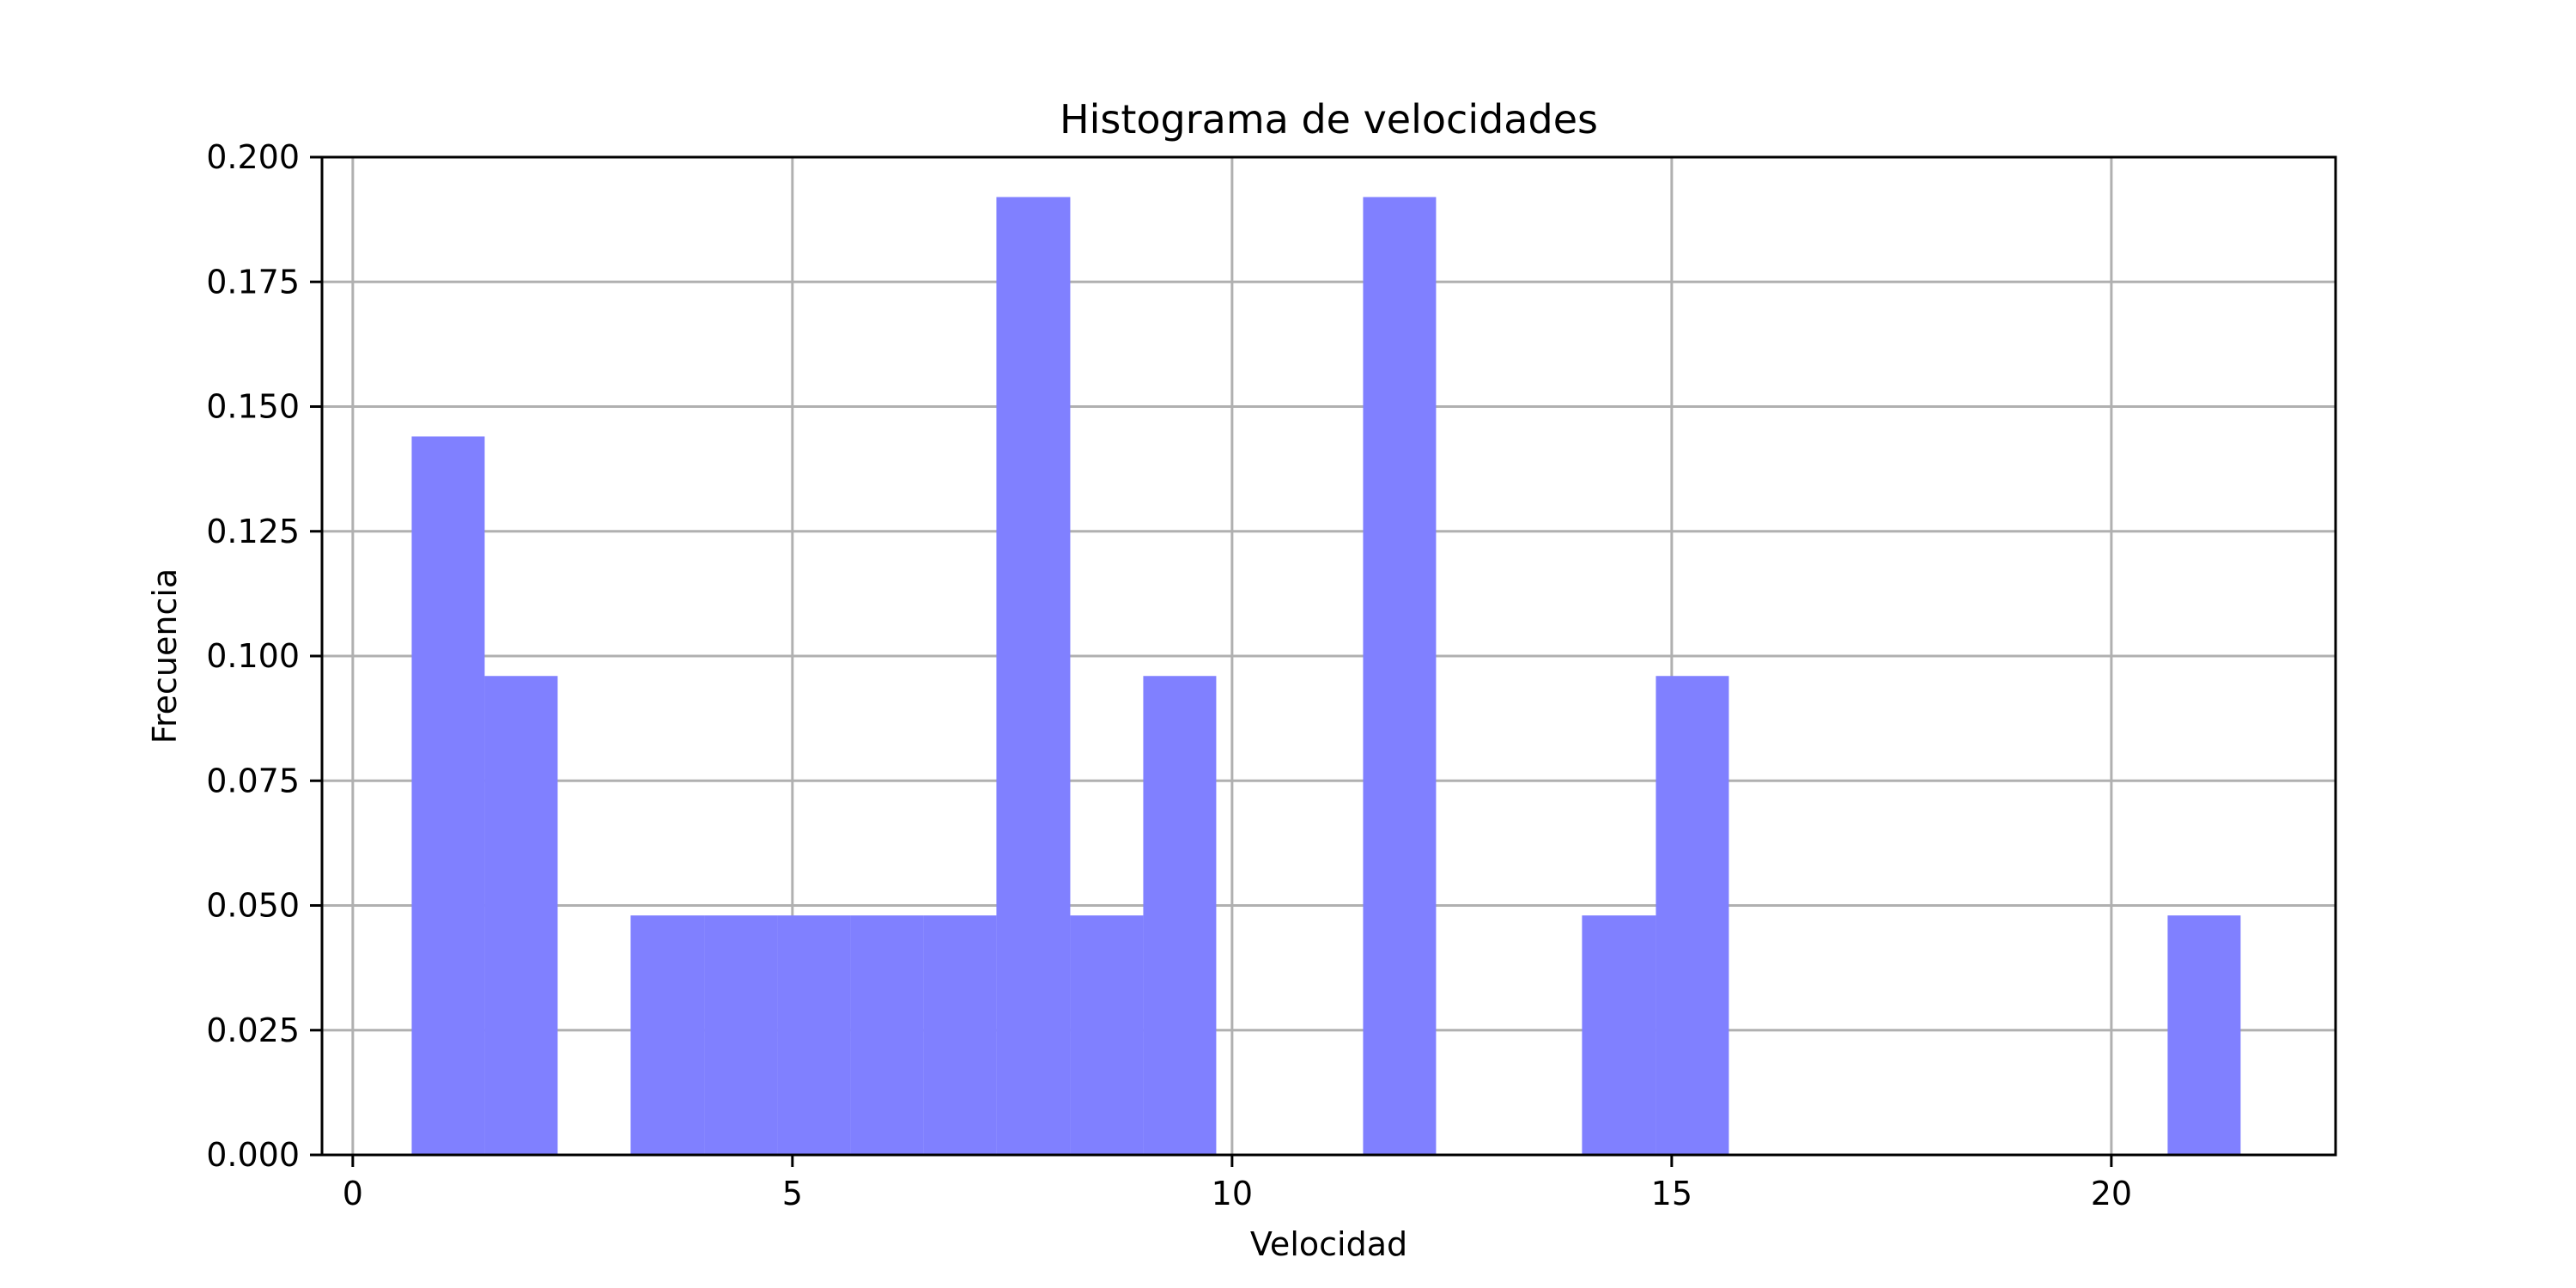  Describe the element at coordinates (253, 532) in the screenshot. I see `y-tick-label: 0.125` at that location.